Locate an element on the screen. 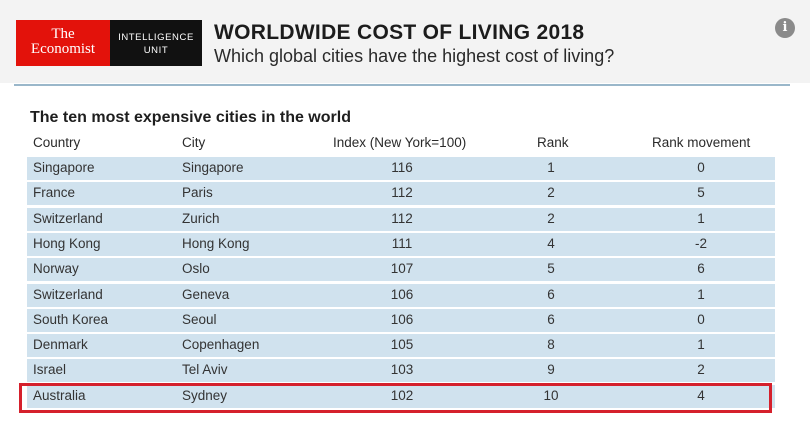 The height and width of the screenshot is (429, 810). cell-city: Singapore is located at coordinates (213, 167).